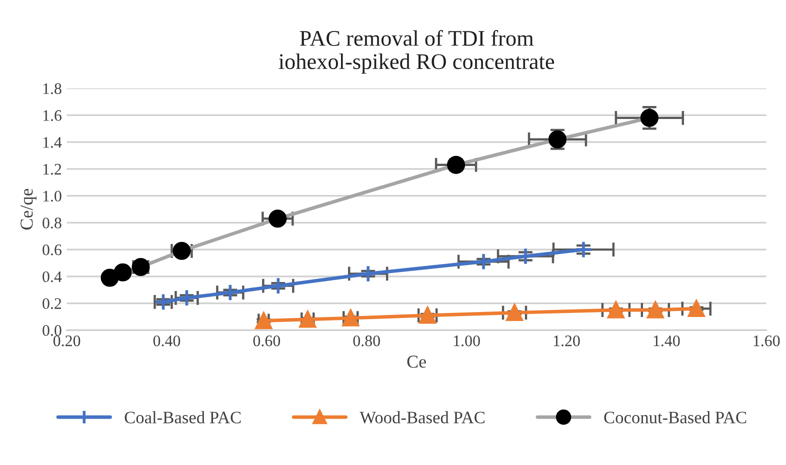 The height and width of the screenshot is (465, 786). What do you see at coordinates (66, 340) in the screenshot?
I see `x-tick-label: 0.20` at bounding box center [66, 340].